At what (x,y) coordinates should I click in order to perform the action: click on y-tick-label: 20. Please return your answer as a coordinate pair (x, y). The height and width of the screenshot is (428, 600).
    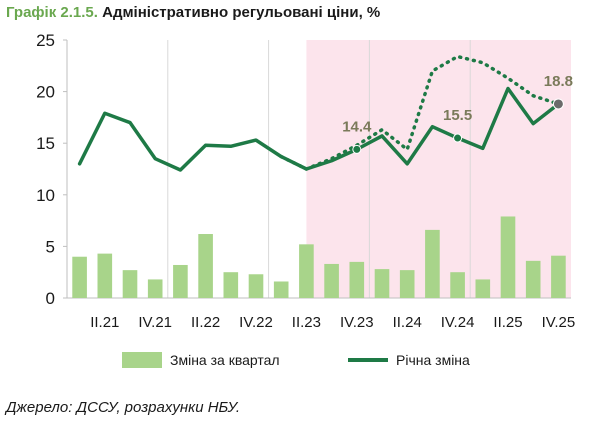
    Looking at the image, I should click on (45, 92).